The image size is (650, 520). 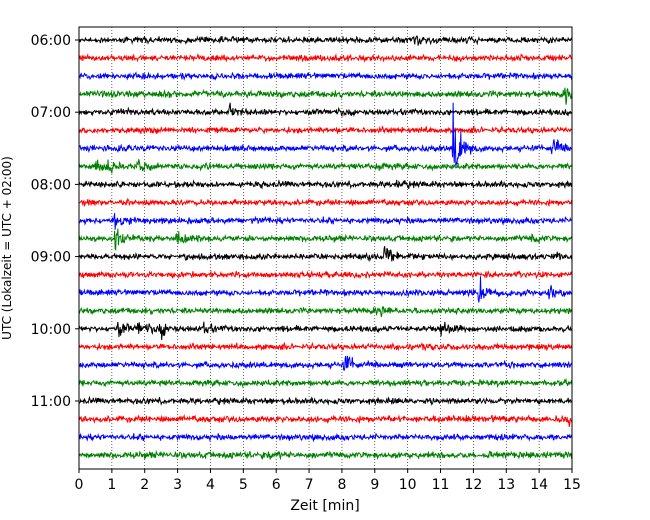 What do you see at coordinates (51, 402) in the screenshot?
I see `y-tick-label: 11:00` at bounding box center [51, 402].